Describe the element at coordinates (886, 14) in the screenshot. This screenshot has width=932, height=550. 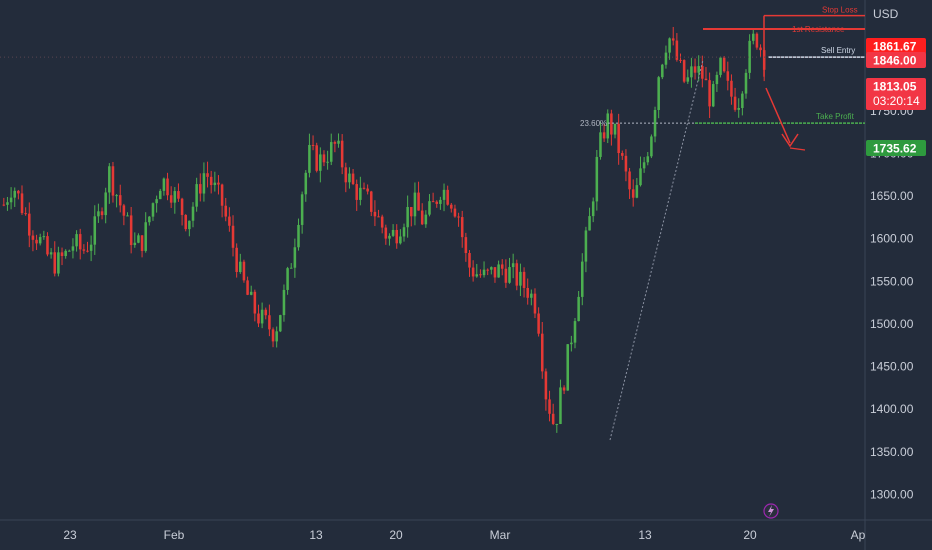
I see `currency-label: USD` at that location.